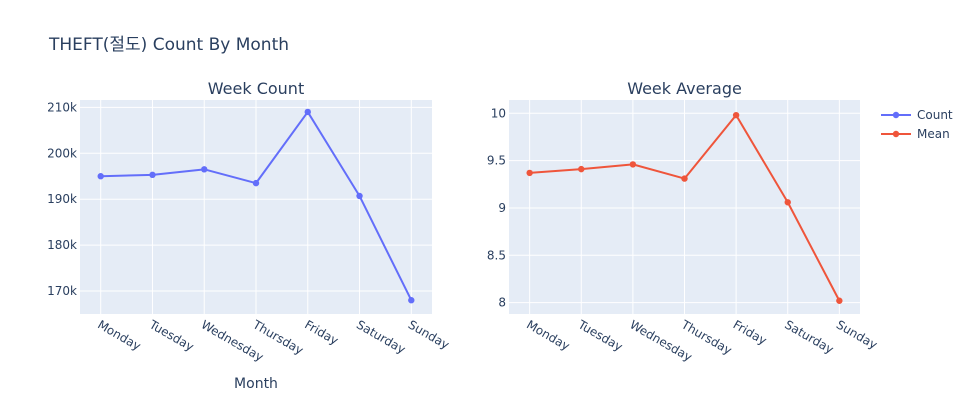 Image resolution: width=970 pixels, height=400 pixels. What do you see at coordinates (256, 384) in the screenshot?
I see `x-axis-title: Month` at bounding box center [256, 384].